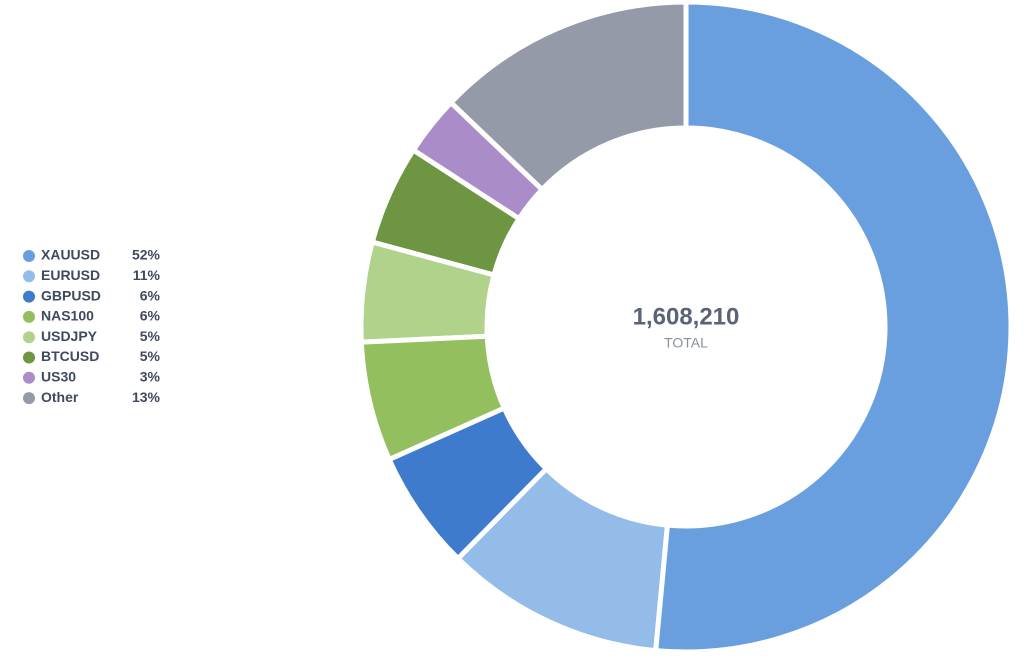 The width and height of the screenshot is (1024, 659). I want to click on total-caption: TOTAL, so click(686, 343).